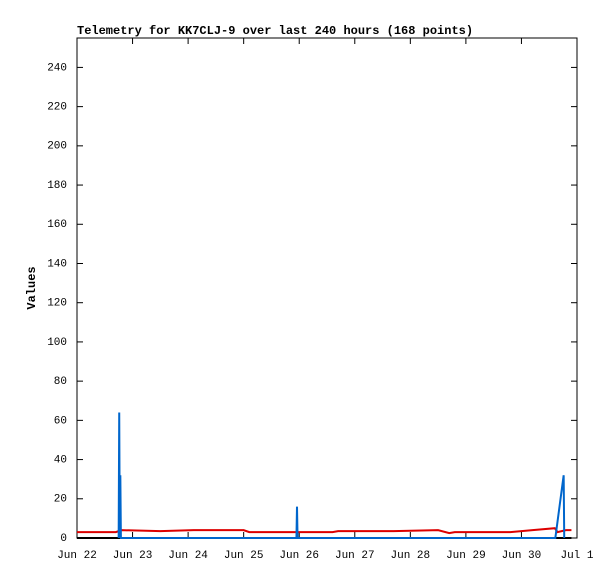 Image resolution: width=615 pixels, height=584 pixels. Describe the element at coordinates (57, 108) in the screenshot. I see `y-tick-label: 220` at that location.